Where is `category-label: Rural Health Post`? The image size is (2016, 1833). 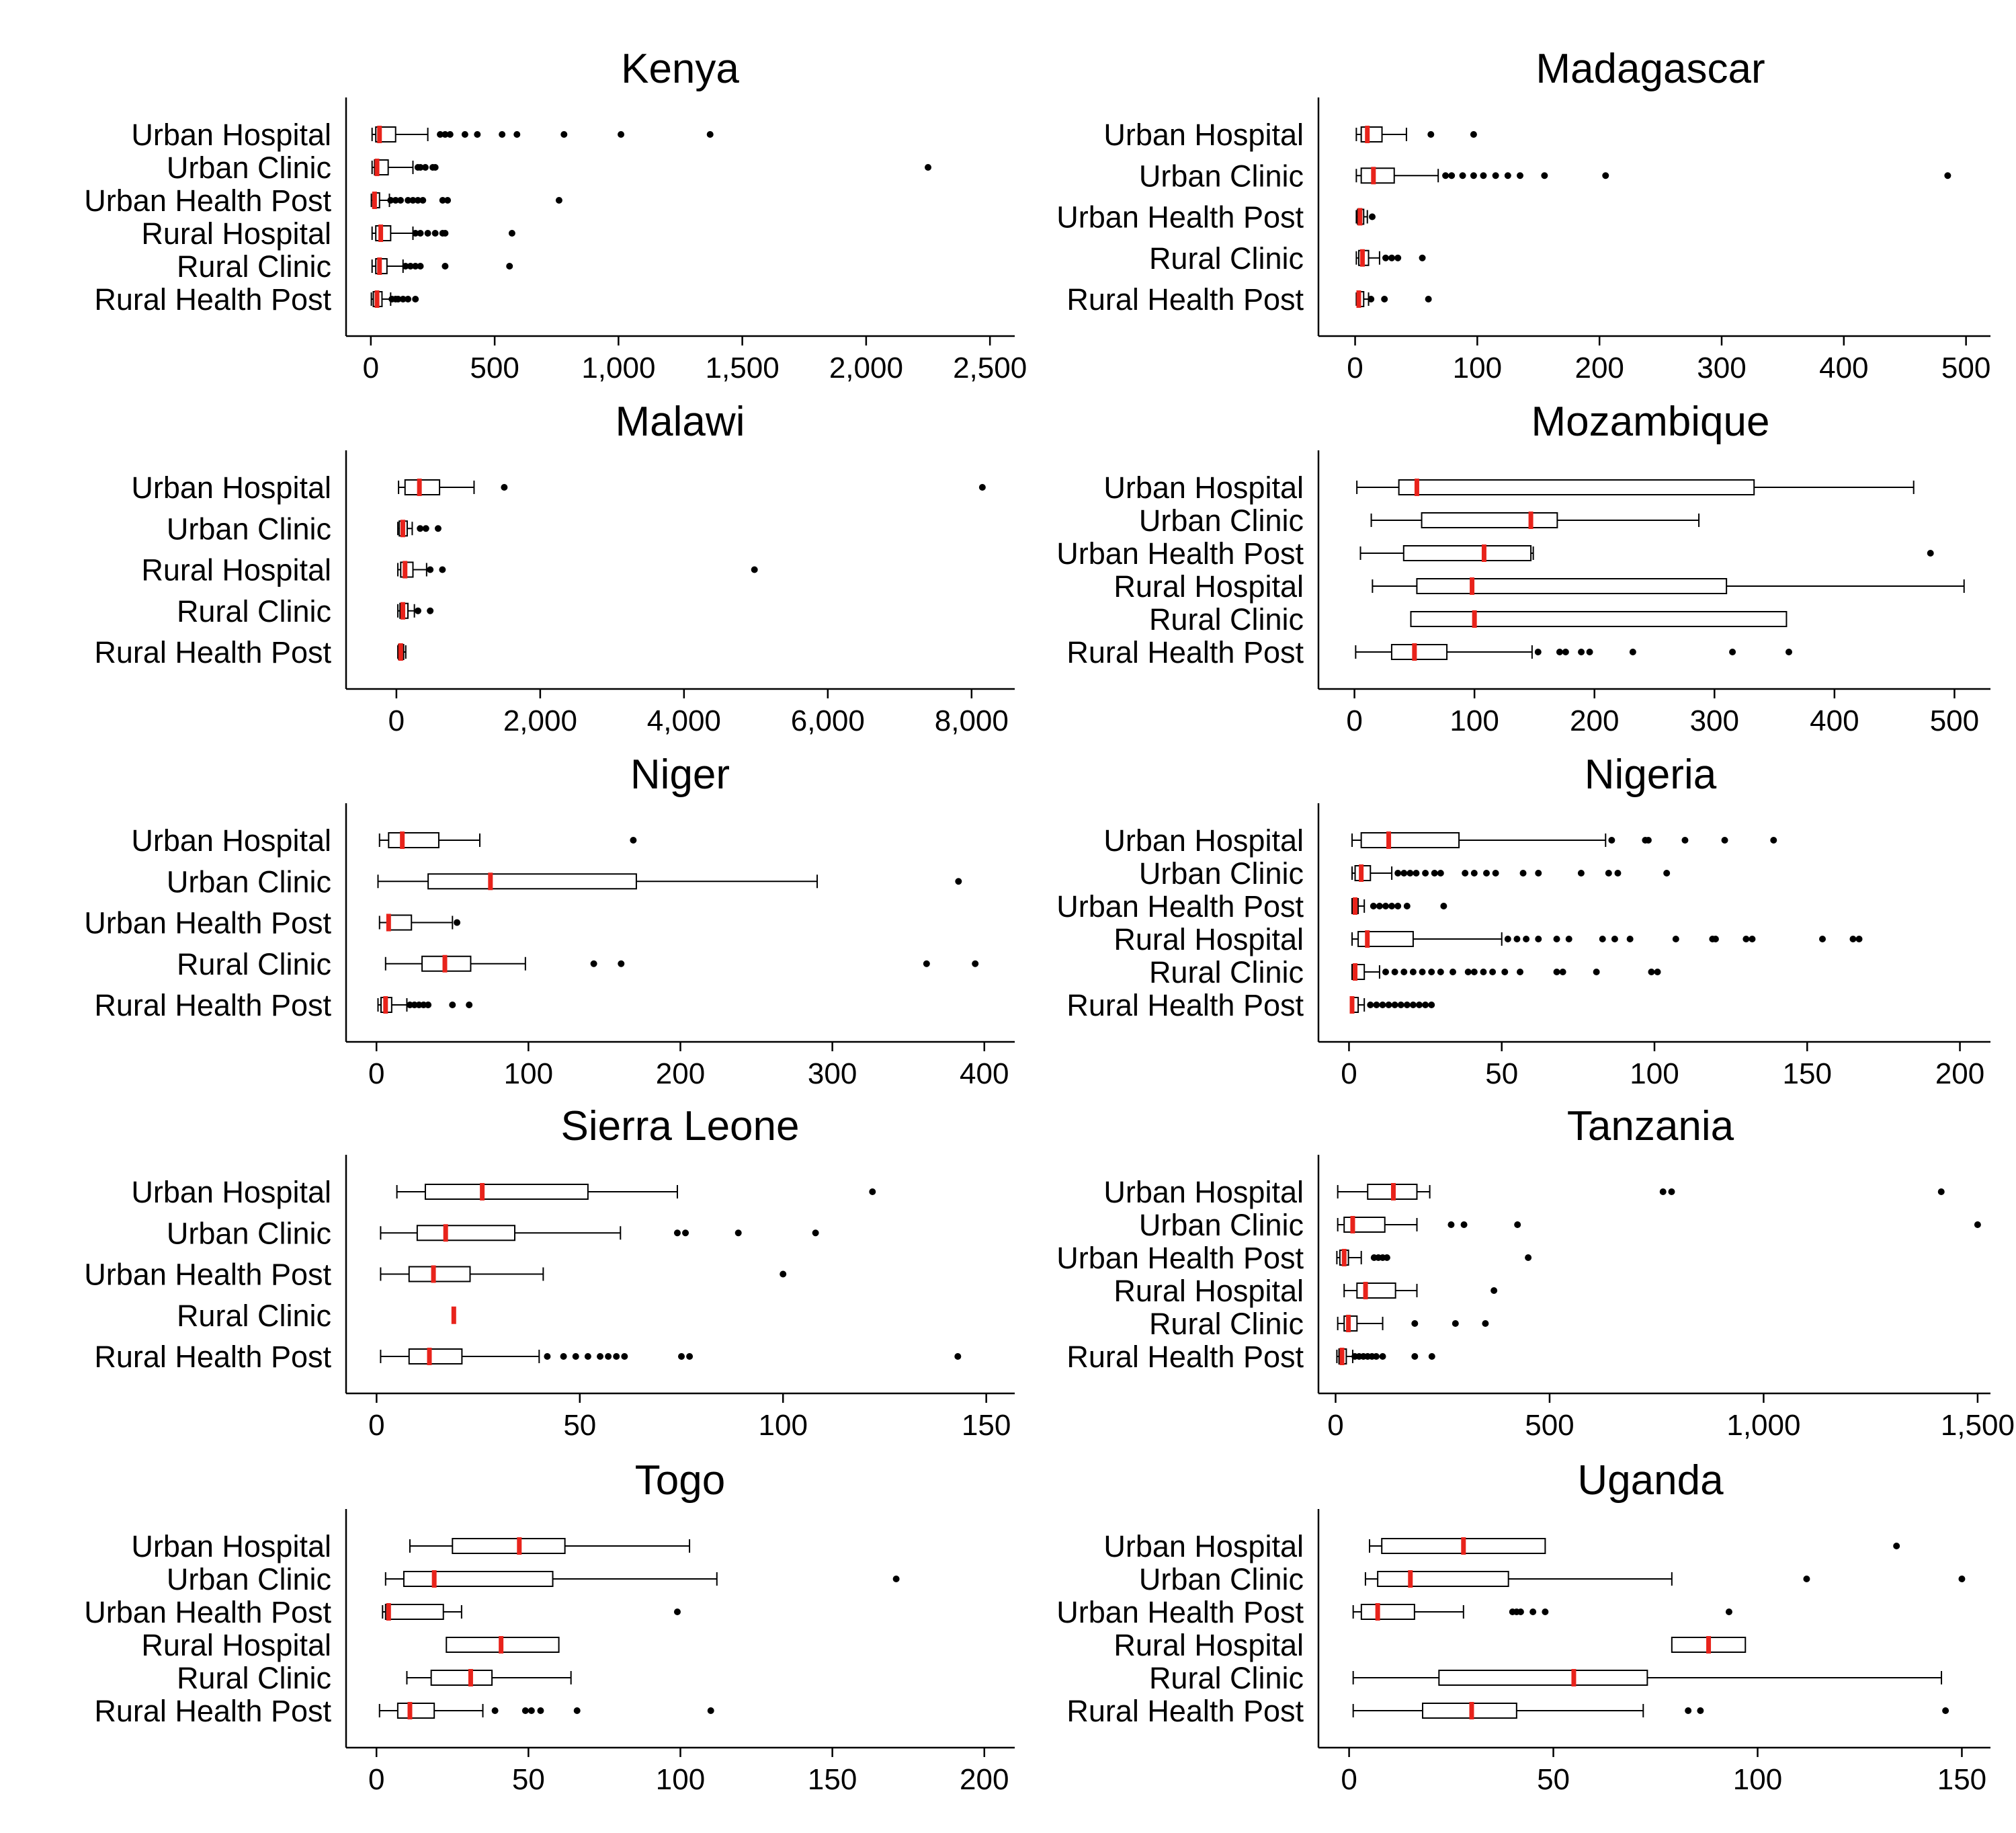 category-label: Rural Health Post is located at coordinates (1185, 652).